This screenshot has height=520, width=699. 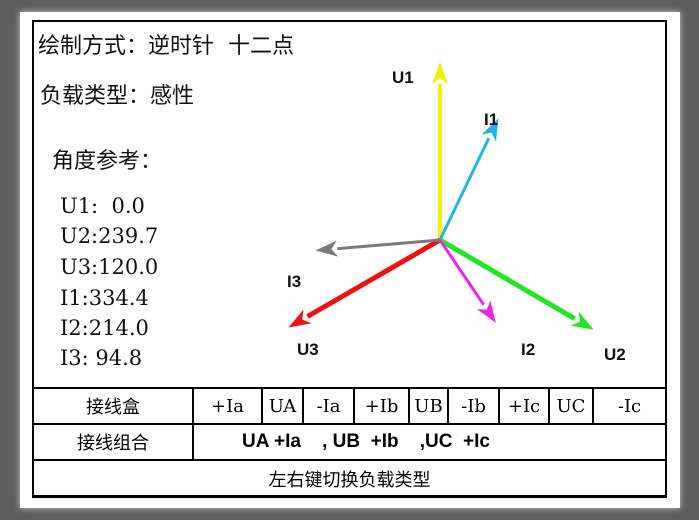 I want to click on vector-shaft-u3, so click(x=374, y=278).